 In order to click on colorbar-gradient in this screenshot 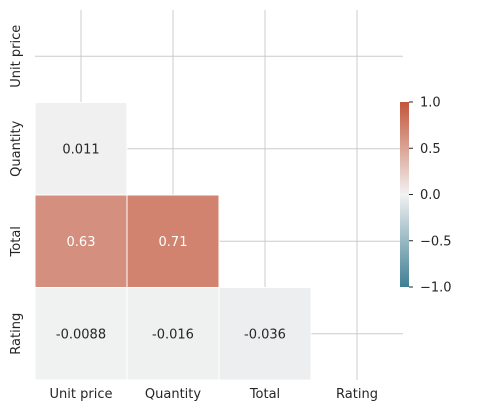, I will do `click(404, 194)`.